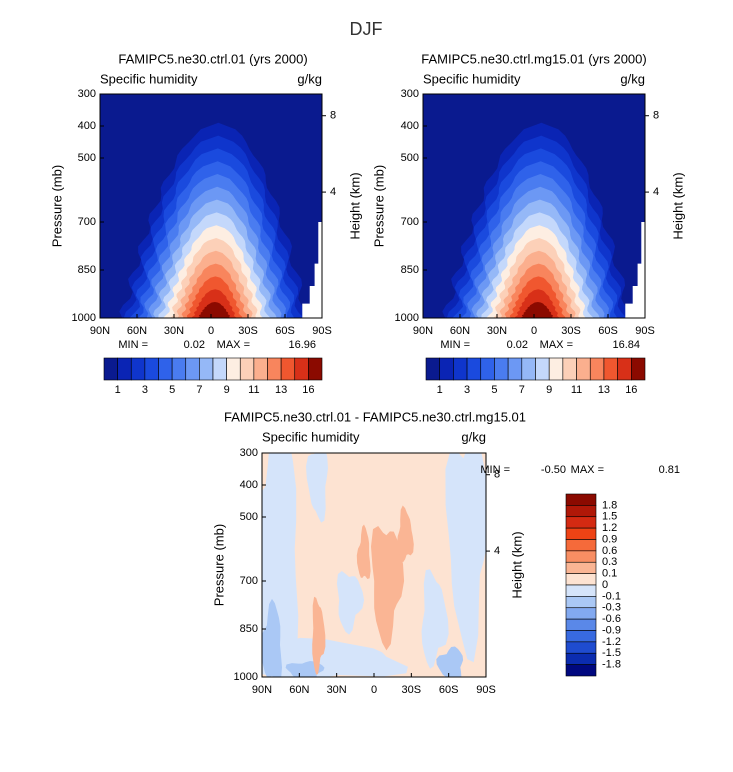  I want to click on y-tick-label: 300, so click(249, 453).